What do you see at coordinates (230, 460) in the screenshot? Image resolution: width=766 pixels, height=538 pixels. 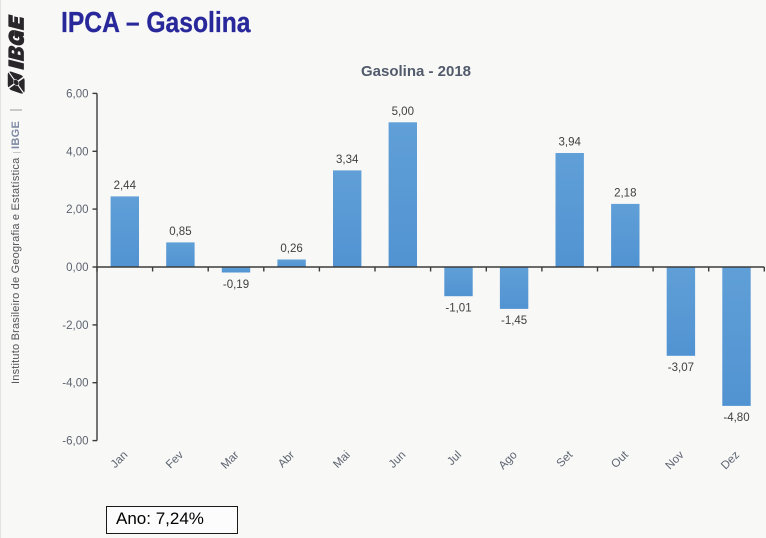 I see `svg-text: Mar` at bounding box center [230, 460].